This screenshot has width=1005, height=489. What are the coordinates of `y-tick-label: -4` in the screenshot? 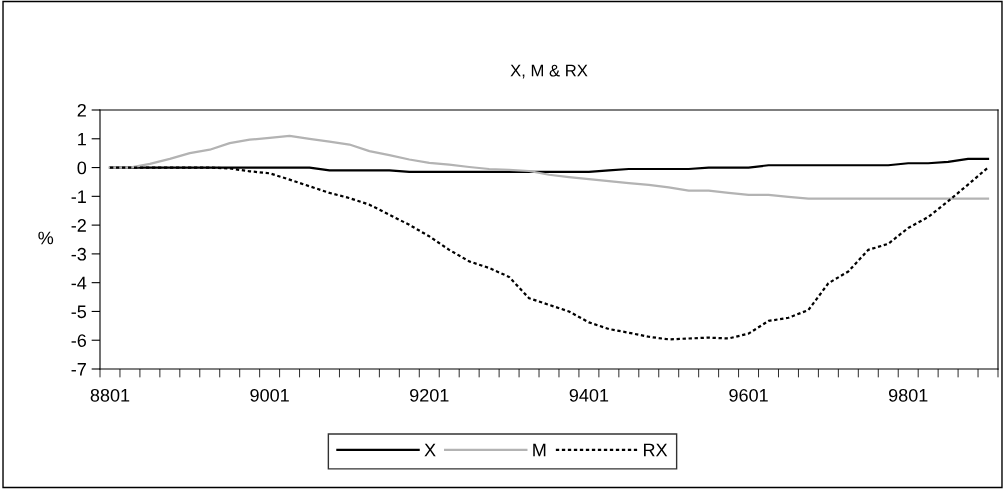 It's located at (79, 283).